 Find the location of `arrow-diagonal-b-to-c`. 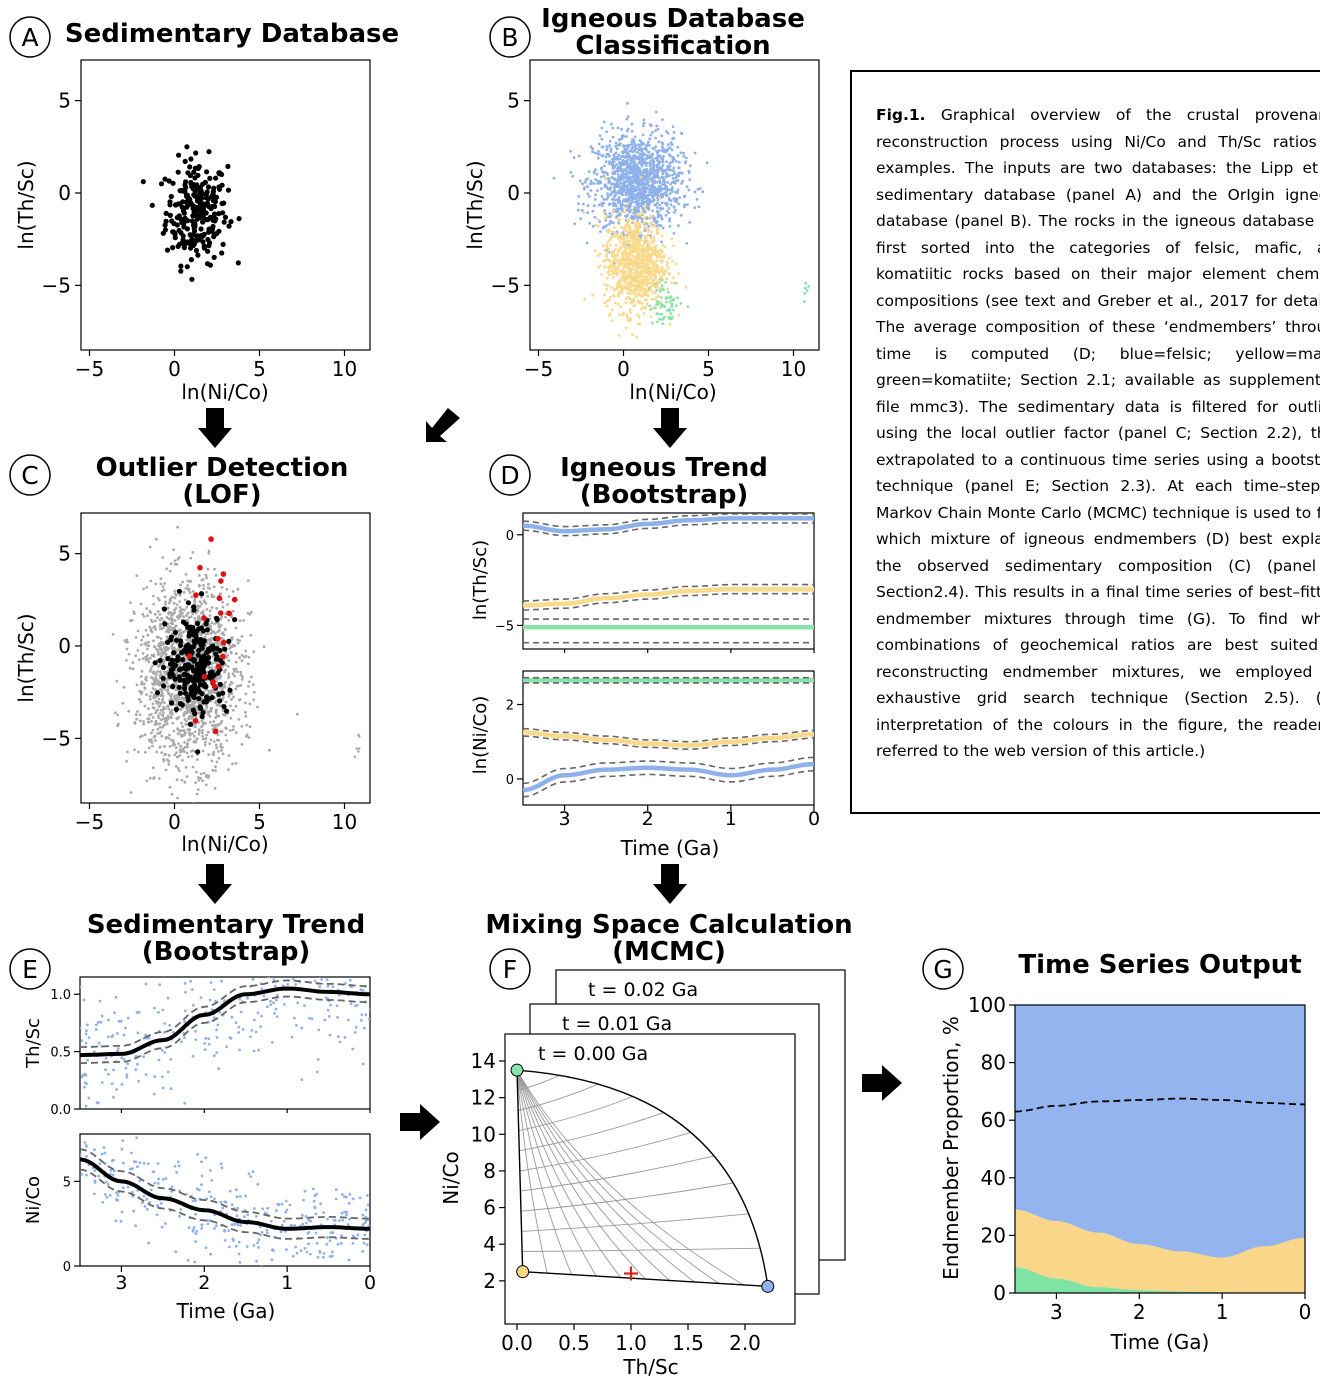

arrow-diagonal-b-to-c is located at coordinates (443, 425).